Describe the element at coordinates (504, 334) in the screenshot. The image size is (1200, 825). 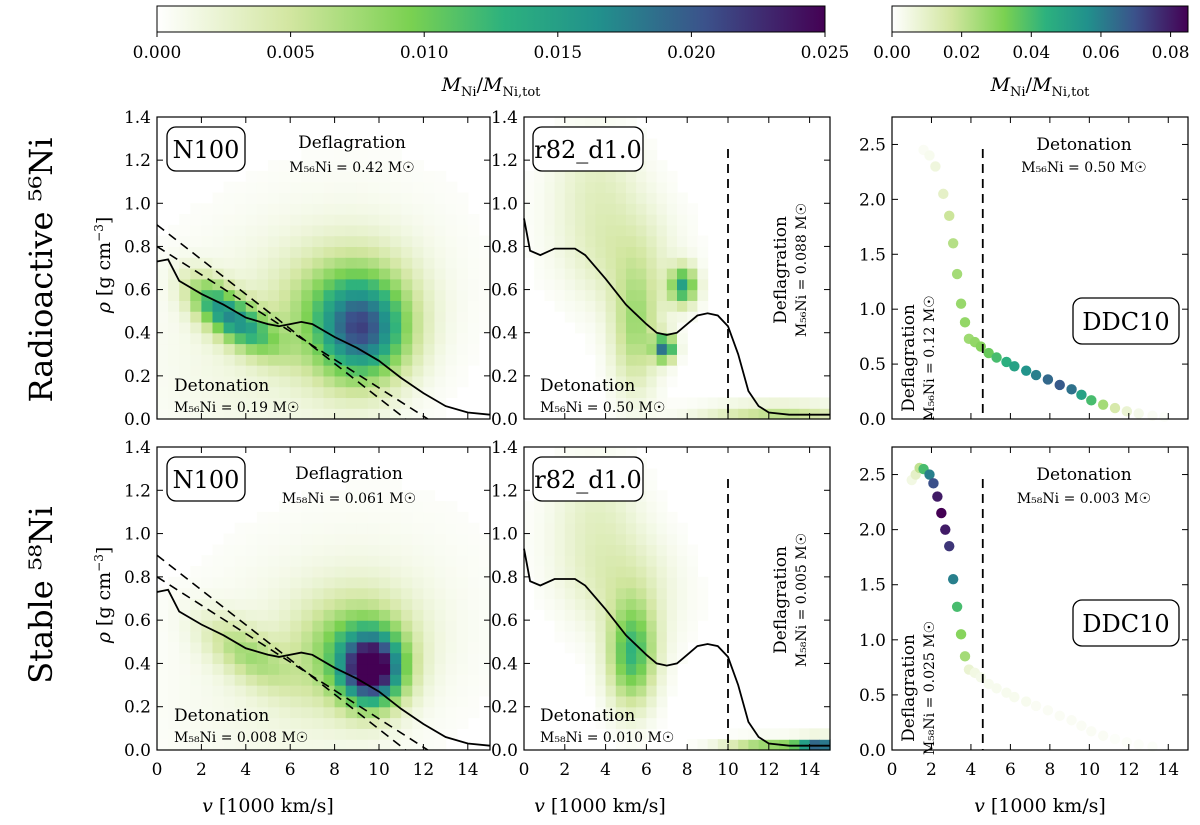
I see `y-tick-label: 0.4` at that location.